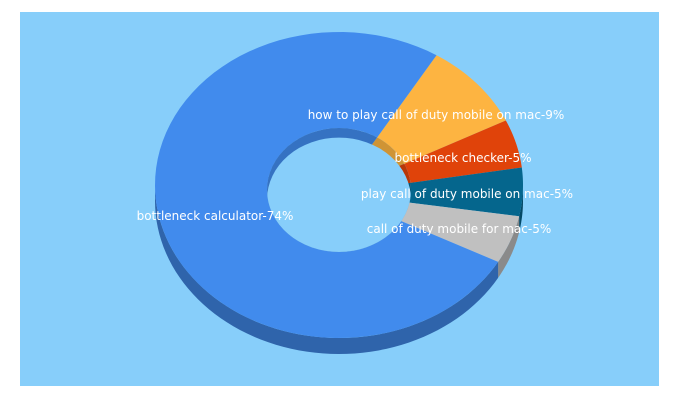  What do you see at coordinates (215, 216) in the screenshot?
I see `slice-label-4: bottleneck calculator-74%` at bounding box center [215, 216].